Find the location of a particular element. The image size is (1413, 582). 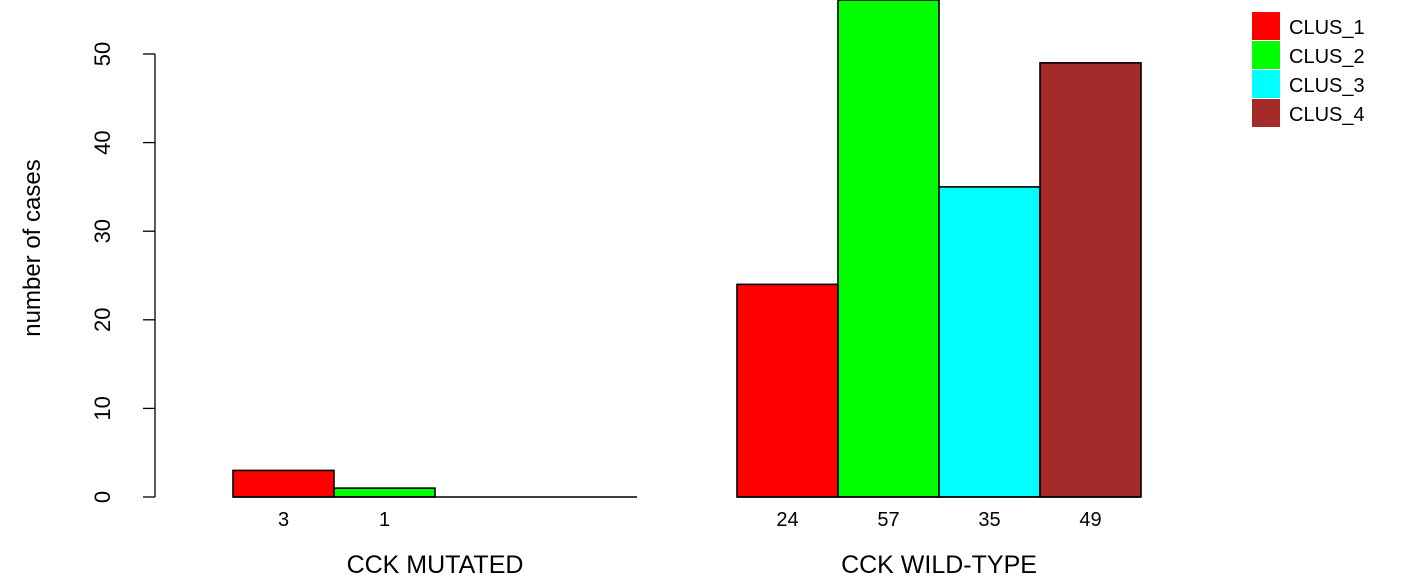

bar-value-label: 24 is located at coordinates (787, 520).